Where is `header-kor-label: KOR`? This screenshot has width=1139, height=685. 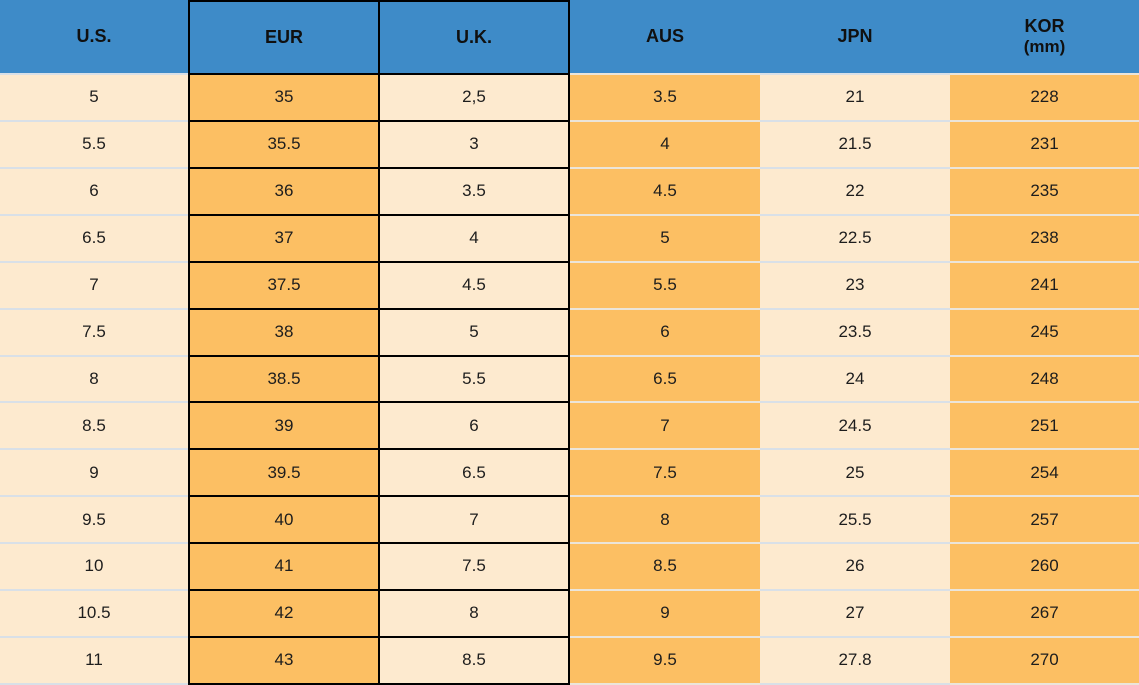
header-kor-label: KOR is located at coordinates (1044, 25).